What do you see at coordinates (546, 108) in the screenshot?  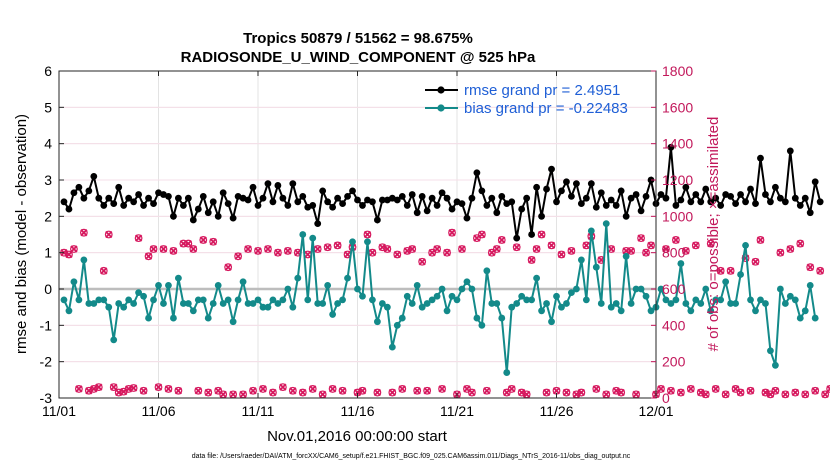 I see `legend-bias-label: bias grand pr = -0.22483` at bounding box center [546, 108].